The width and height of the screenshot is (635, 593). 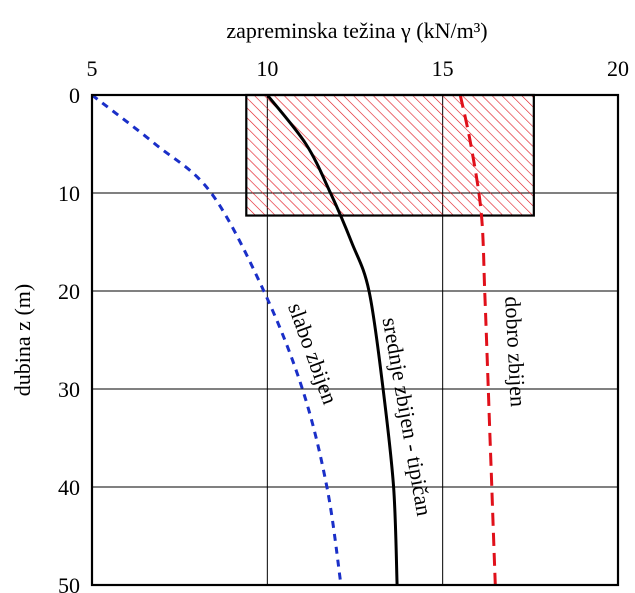 I want to click on x-tick-labels: 5 10 15 20, so click(x=358, y=68).